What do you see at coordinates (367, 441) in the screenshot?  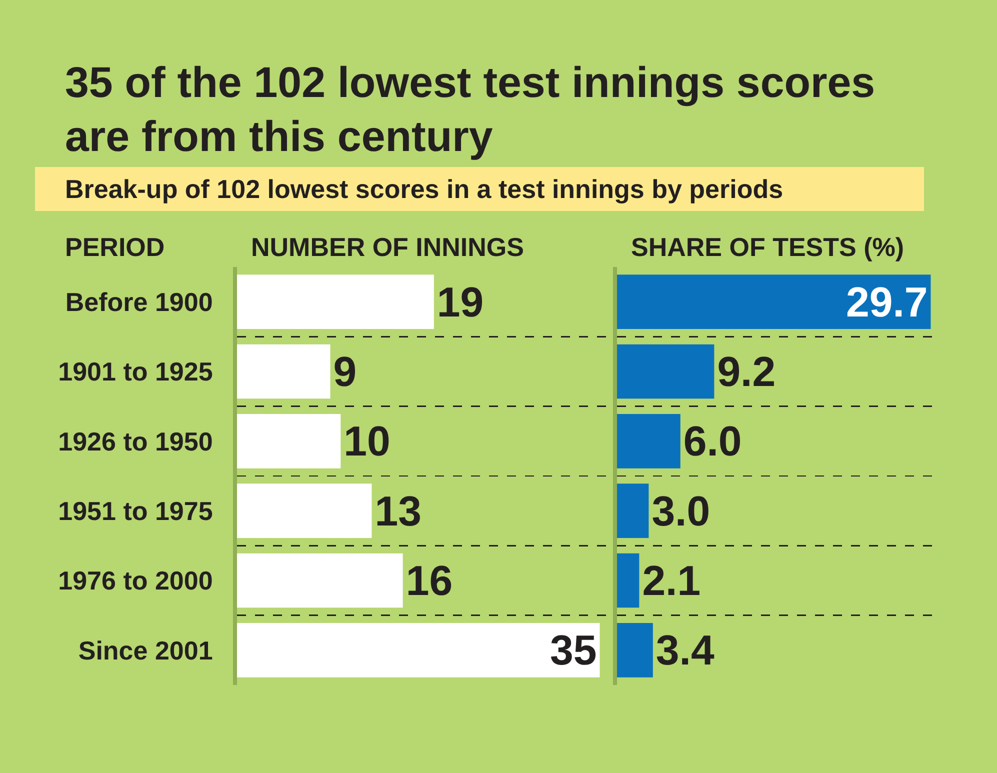 I see `data-label: 10` at bounding box center [367, 441].